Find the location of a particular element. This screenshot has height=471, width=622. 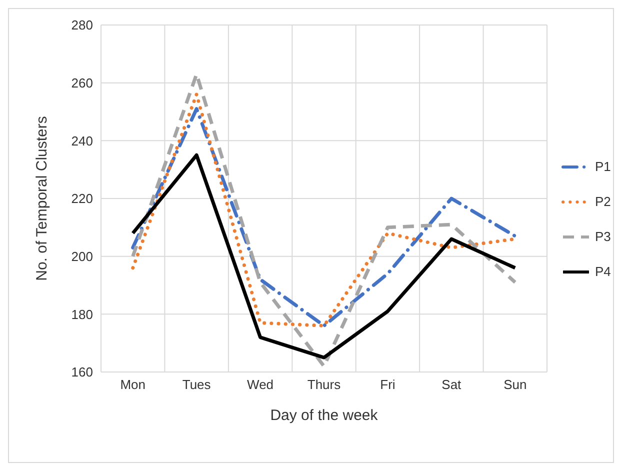

y-tick-label: 240 is located at coordinates (82, 140).